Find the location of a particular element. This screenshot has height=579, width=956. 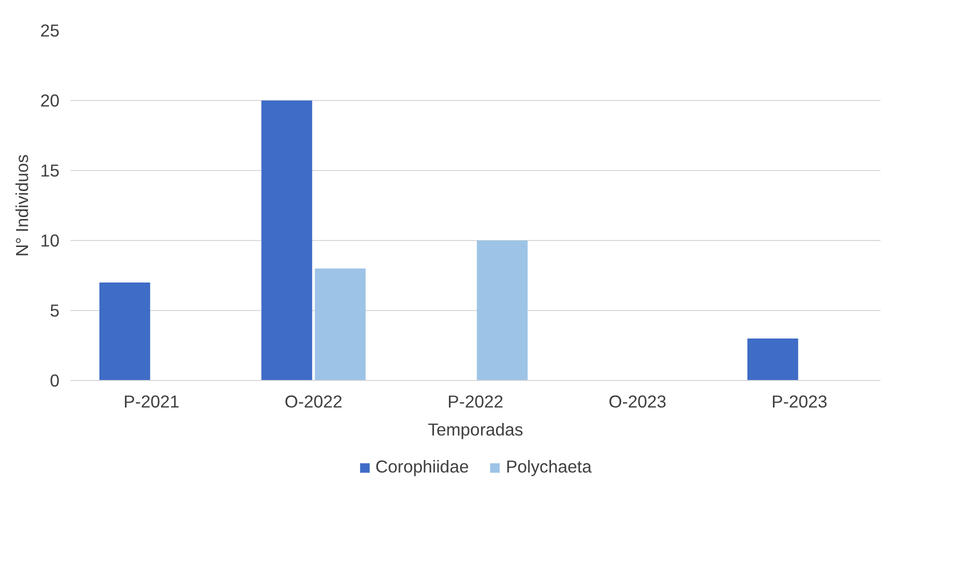

y-tick-label: 20 is located at coordinates (50, 100).